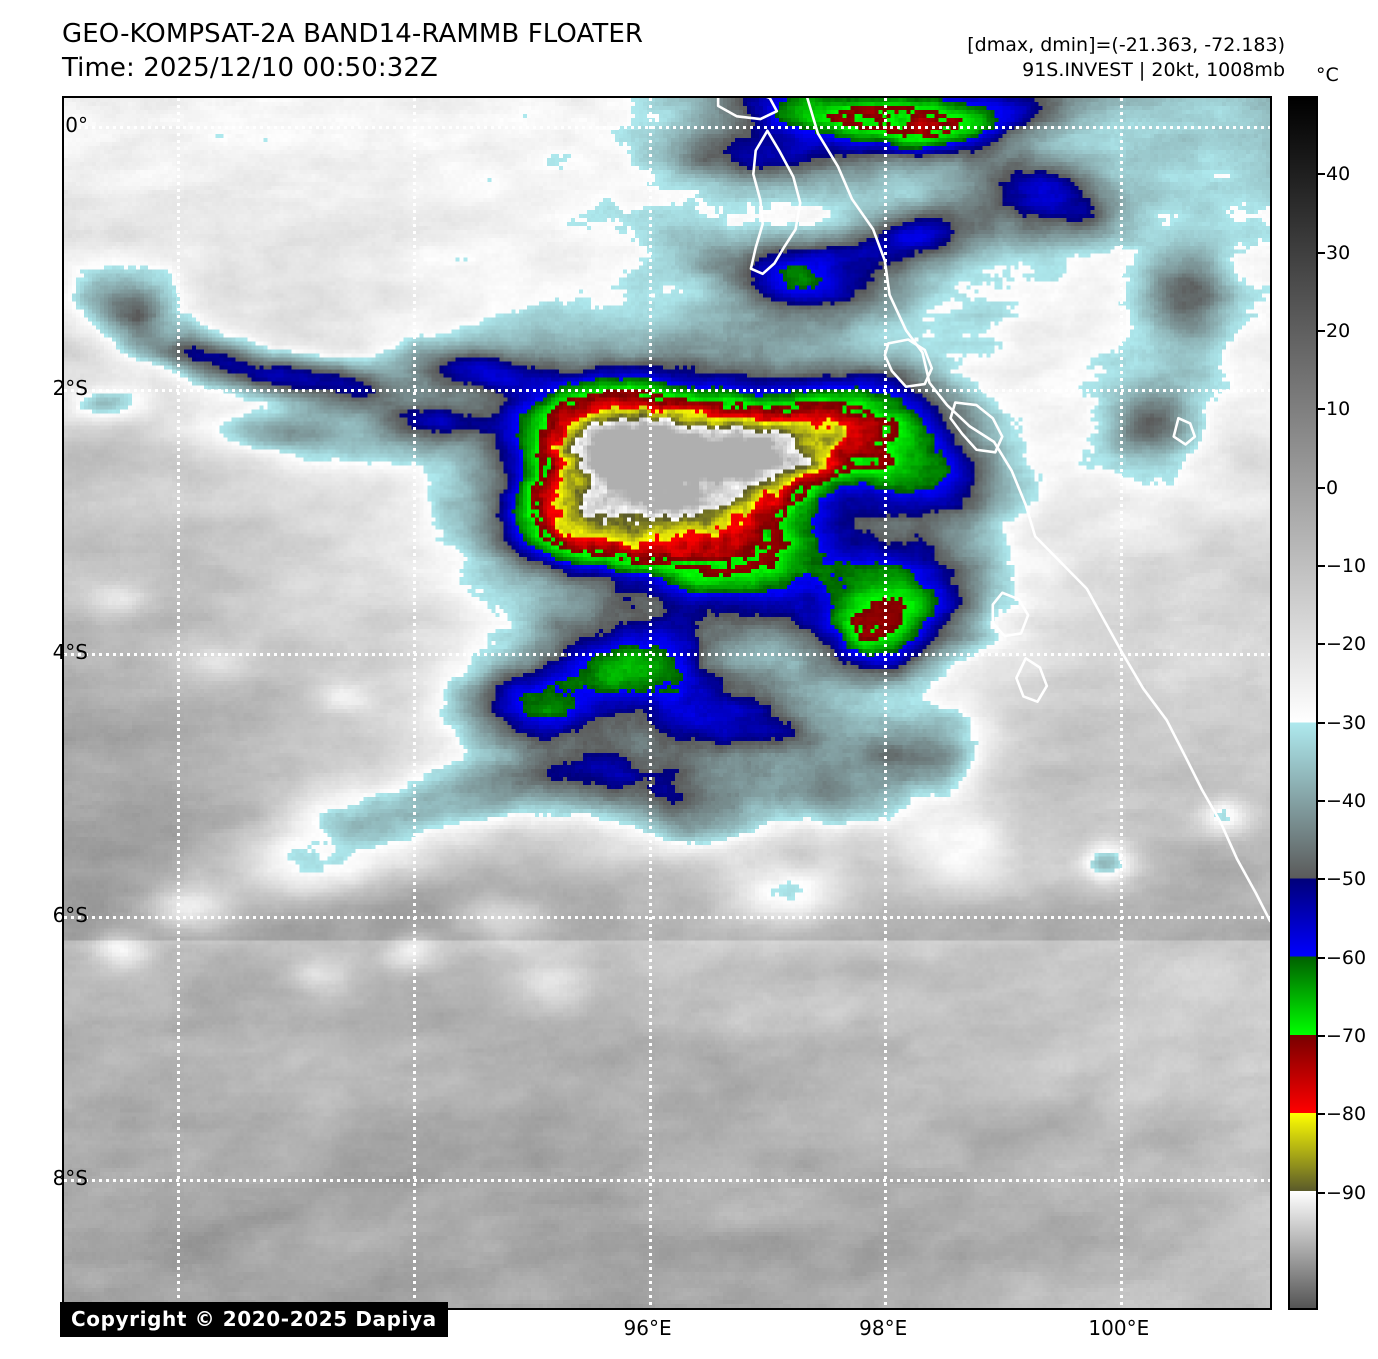  Describe the element at coordinates (1338, 330) in the screenshot. I see `colorbar-tick-20: 20` at that location.